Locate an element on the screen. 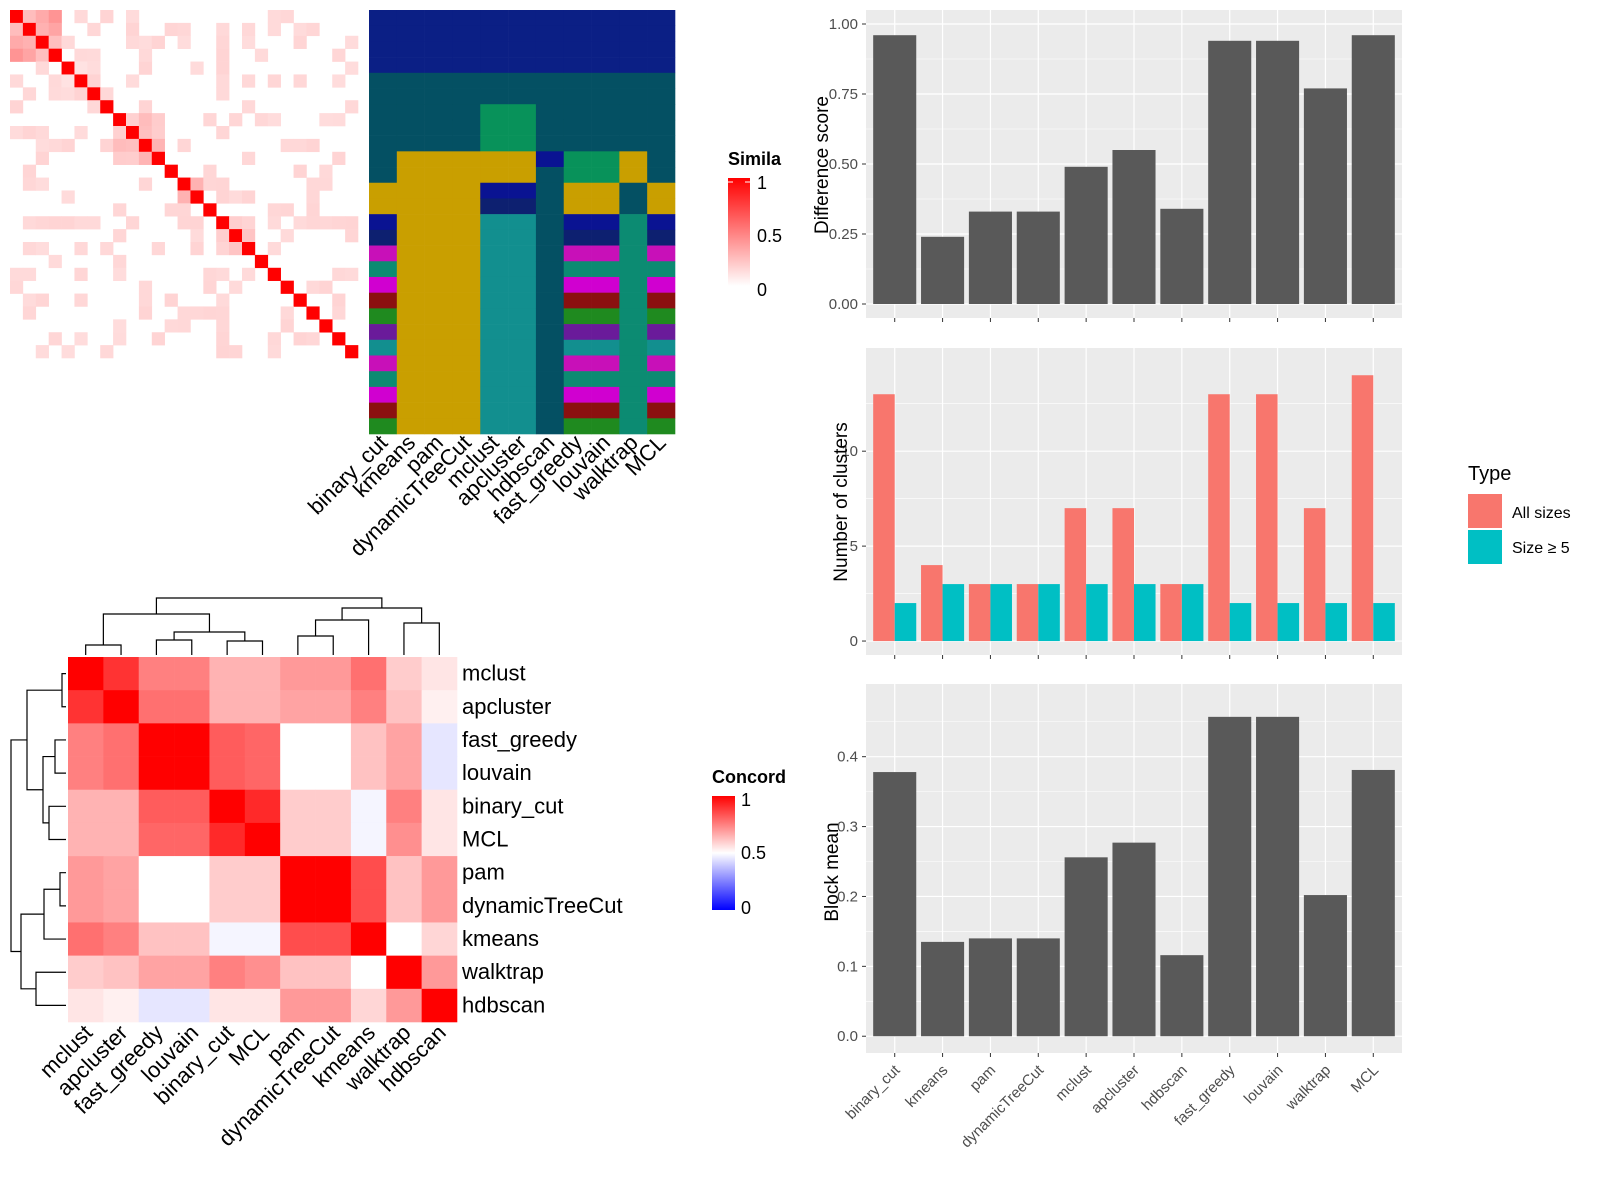 The height and width of the screenshot is (1200, 1600). cluster-annotation-heatmap is located at coordinates (522, 222).